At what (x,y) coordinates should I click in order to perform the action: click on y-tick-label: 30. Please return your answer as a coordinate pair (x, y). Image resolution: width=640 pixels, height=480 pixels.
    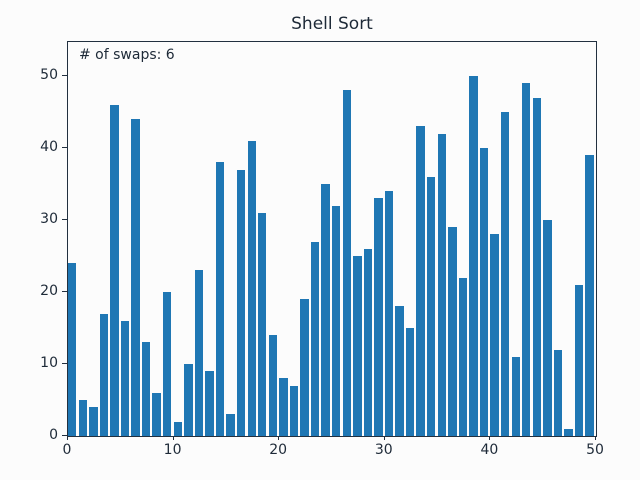
    Looking at the image, I should click on (49, 218).